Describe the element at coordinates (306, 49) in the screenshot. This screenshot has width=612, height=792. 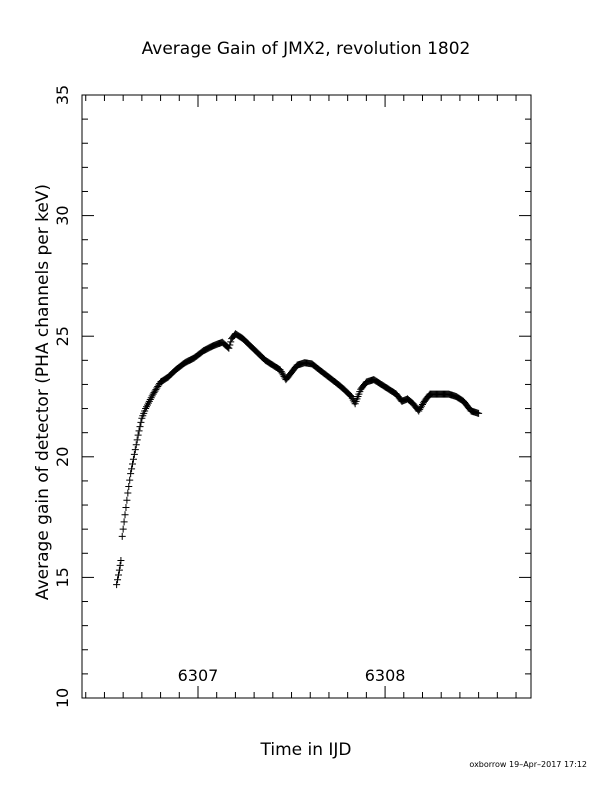
I see `chart-title: Average Gain of JMX2, revolution 1802` at that location.